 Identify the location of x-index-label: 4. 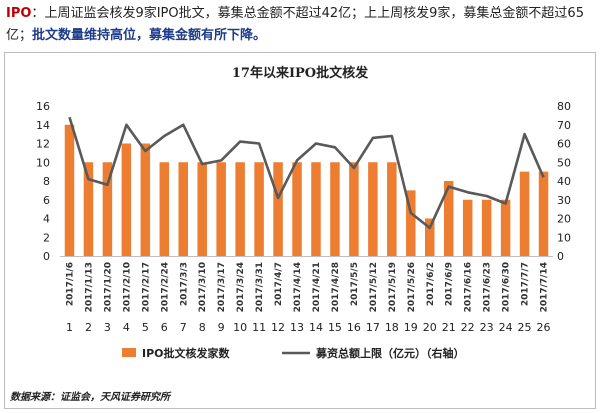
(126, 327).